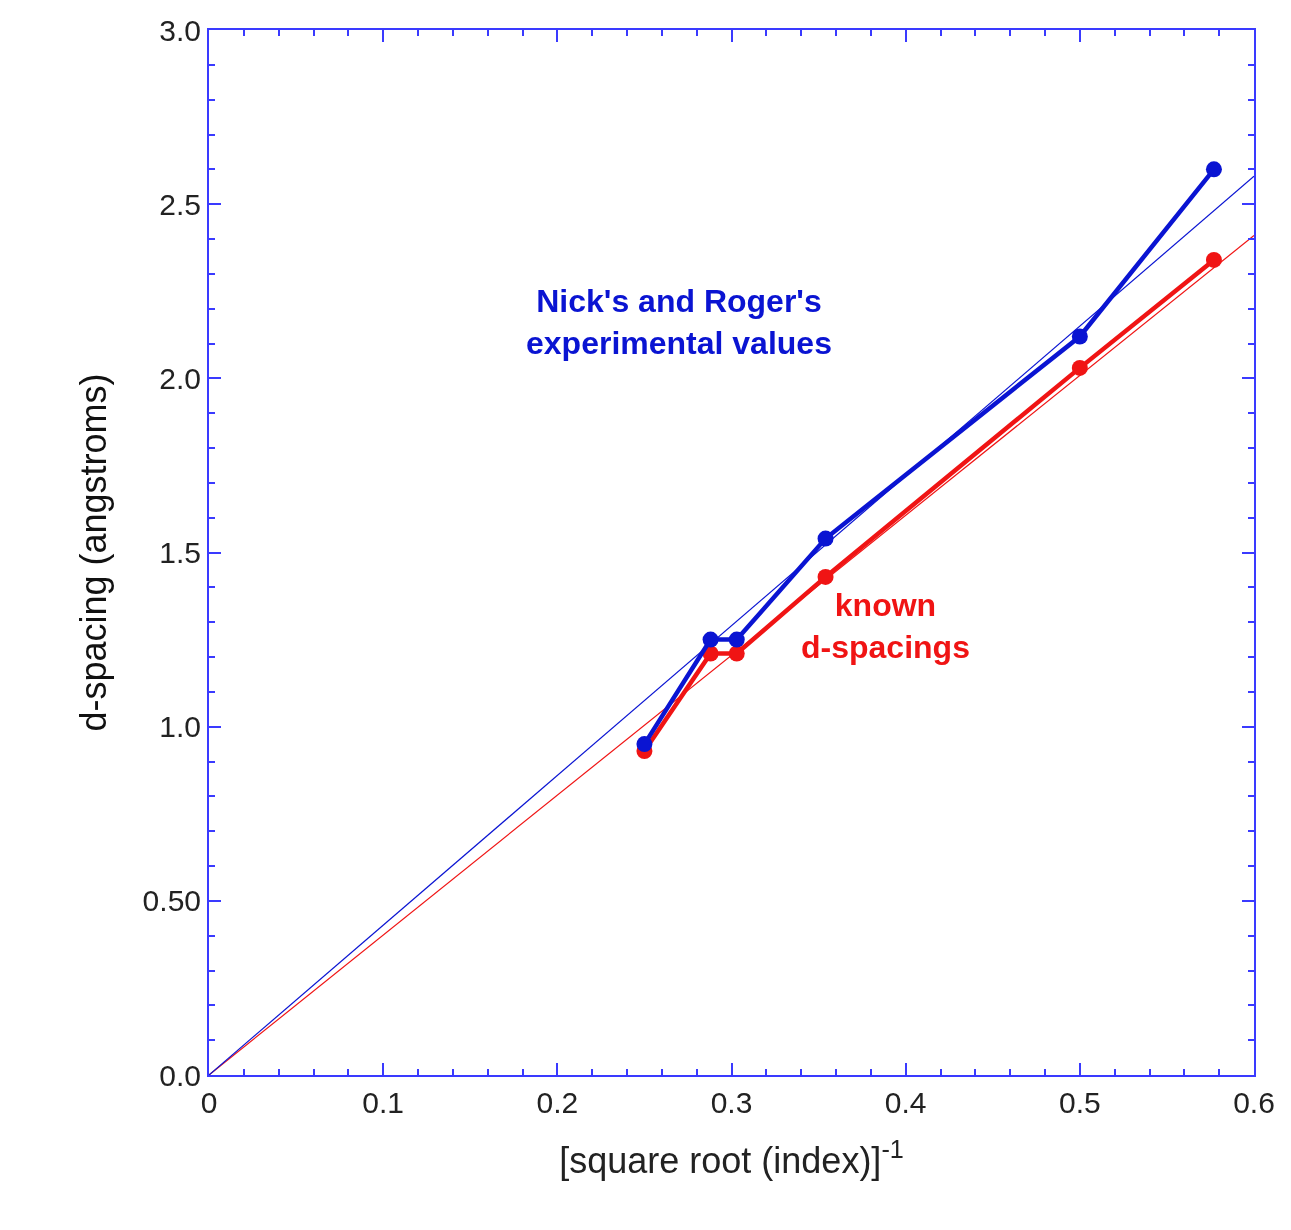 This screenshot has height=1230, width=1291. What do you see at coordinates (171, 901) in the screenshot?
I see `y-tick-label: 0.50` at bounding box center [171, 901].